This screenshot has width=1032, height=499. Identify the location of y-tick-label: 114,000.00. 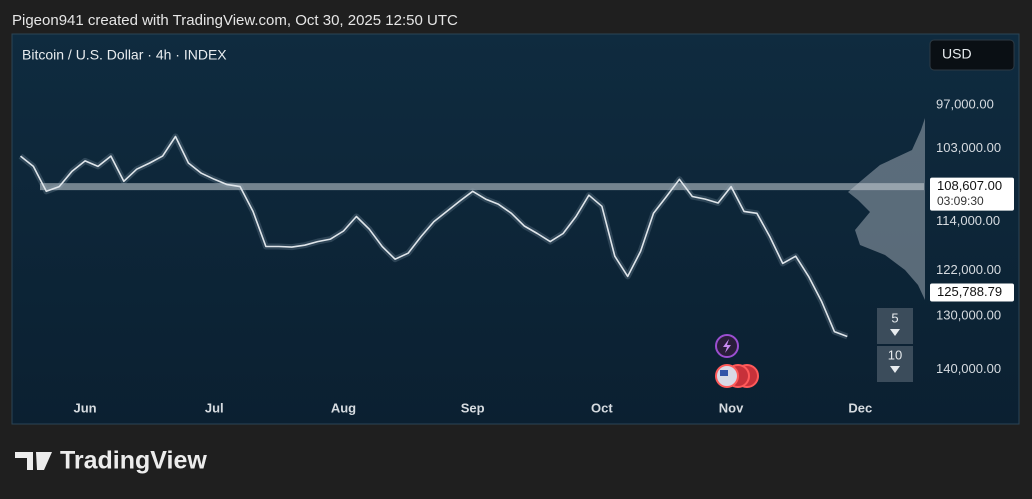
(968, 220).